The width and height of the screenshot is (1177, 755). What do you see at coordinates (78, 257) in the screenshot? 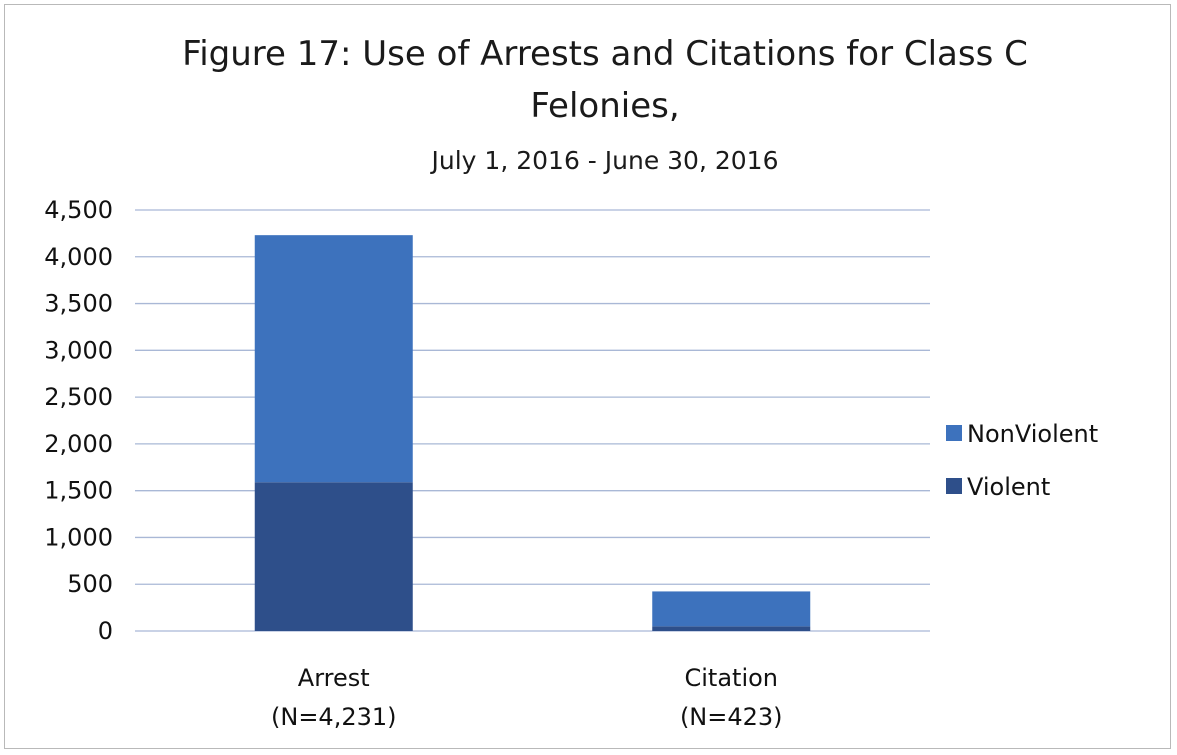
I see `y-tick-label: 4,000` at bounding box center [78, 257].